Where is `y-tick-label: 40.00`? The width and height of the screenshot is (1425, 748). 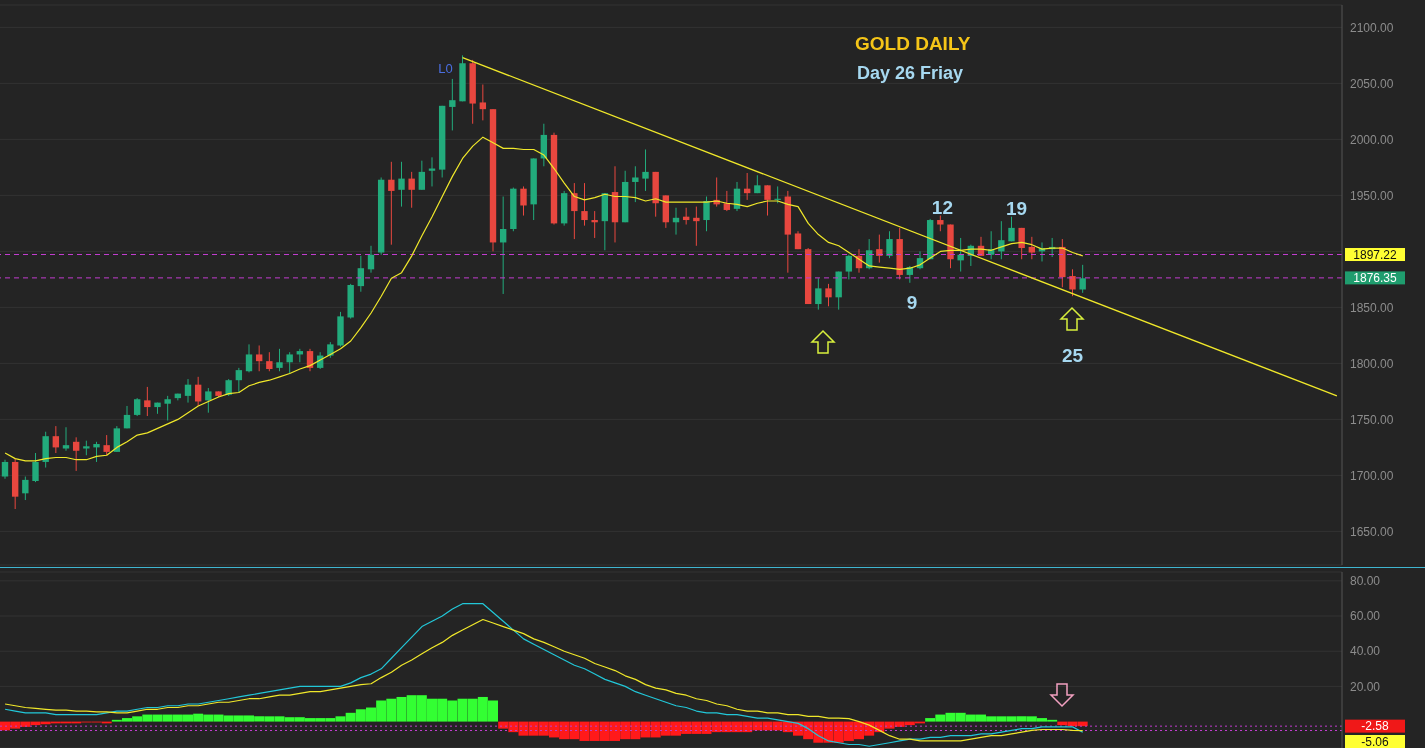
y-tick-label: 40.00 is located at coordinates (1365, 651).